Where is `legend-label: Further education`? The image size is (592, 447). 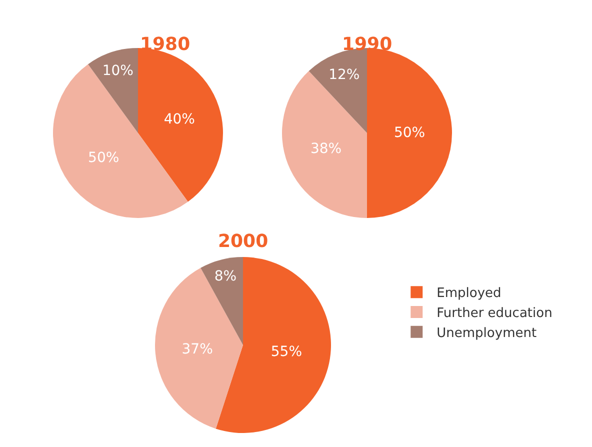
legend-label: Further education is located at coordinates (494, 314).